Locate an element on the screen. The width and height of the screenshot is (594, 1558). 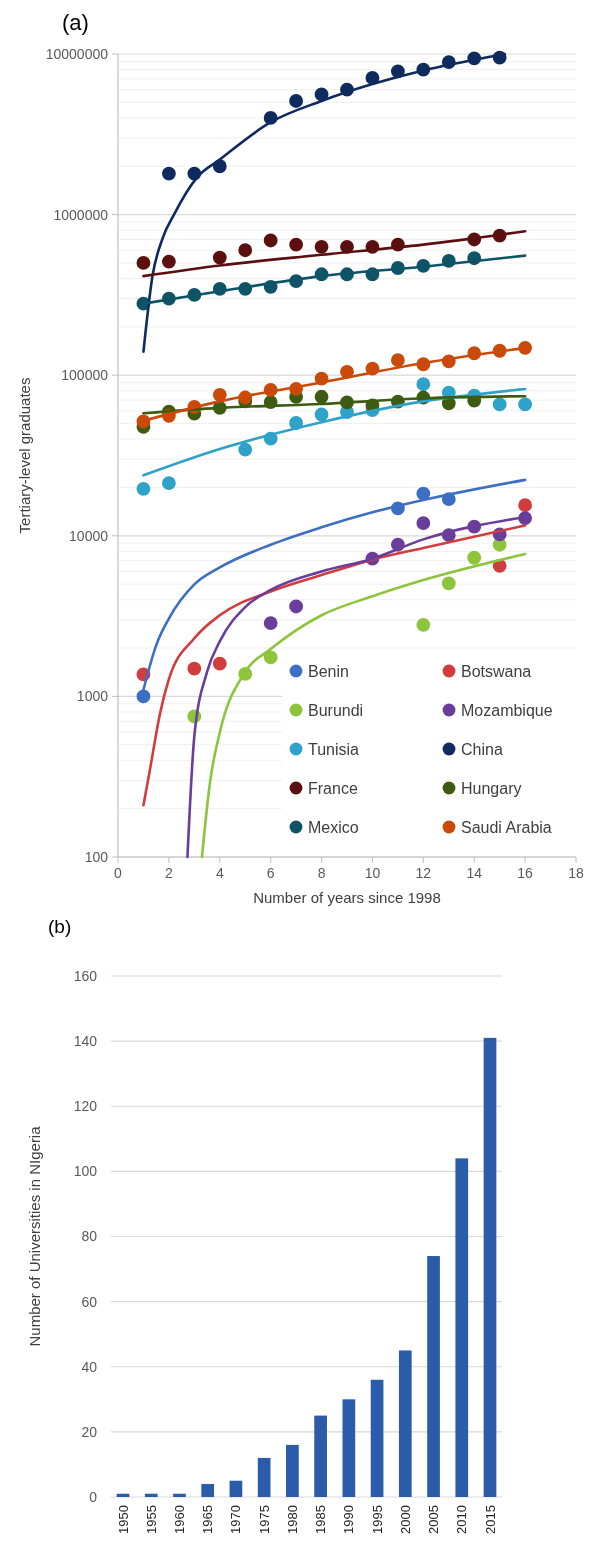
x-tick-label: 1960 is located at coordinates (180, 1519).